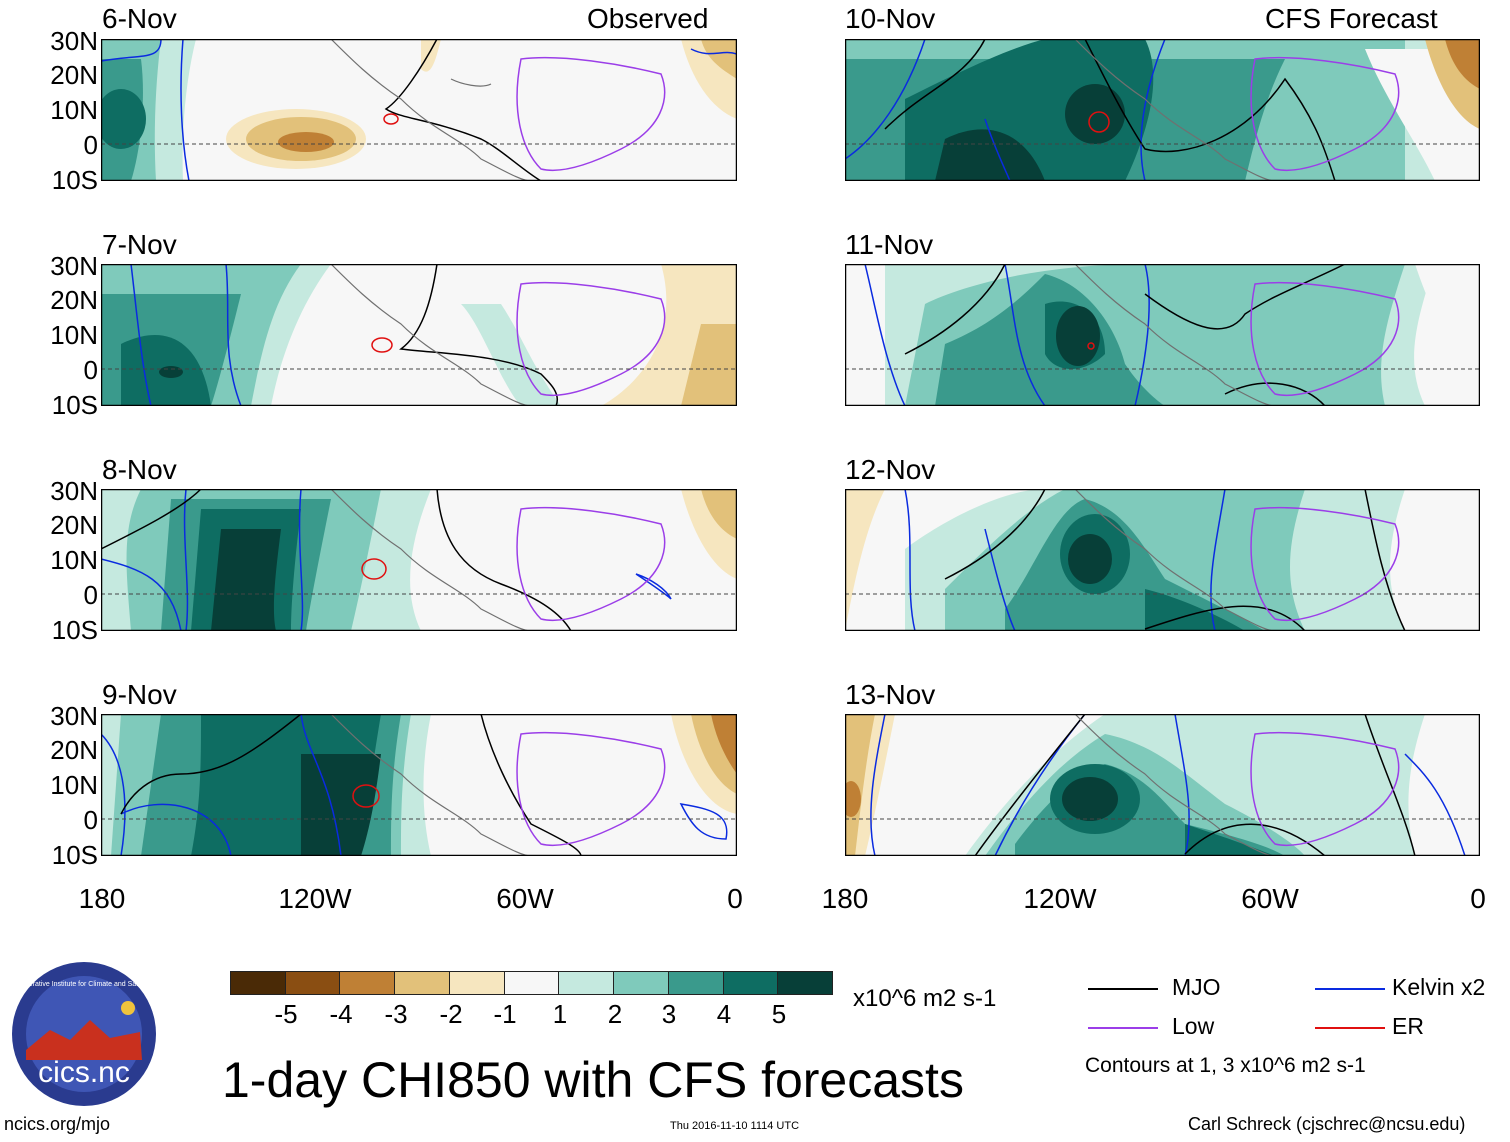 Image resolution: width=1510 pixels, height=1142 pixels. I want to click on legend-mjo-label: MJO, so click(1196, 987).